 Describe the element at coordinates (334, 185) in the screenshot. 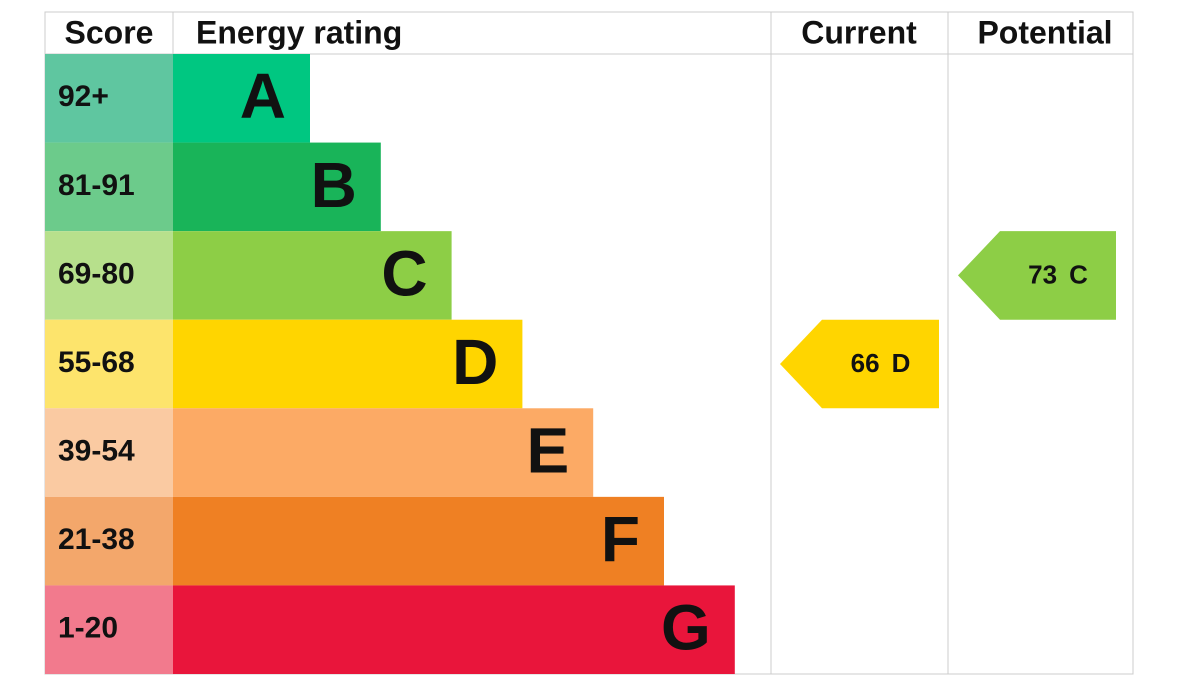

I see `rating-letter: B` at that location.